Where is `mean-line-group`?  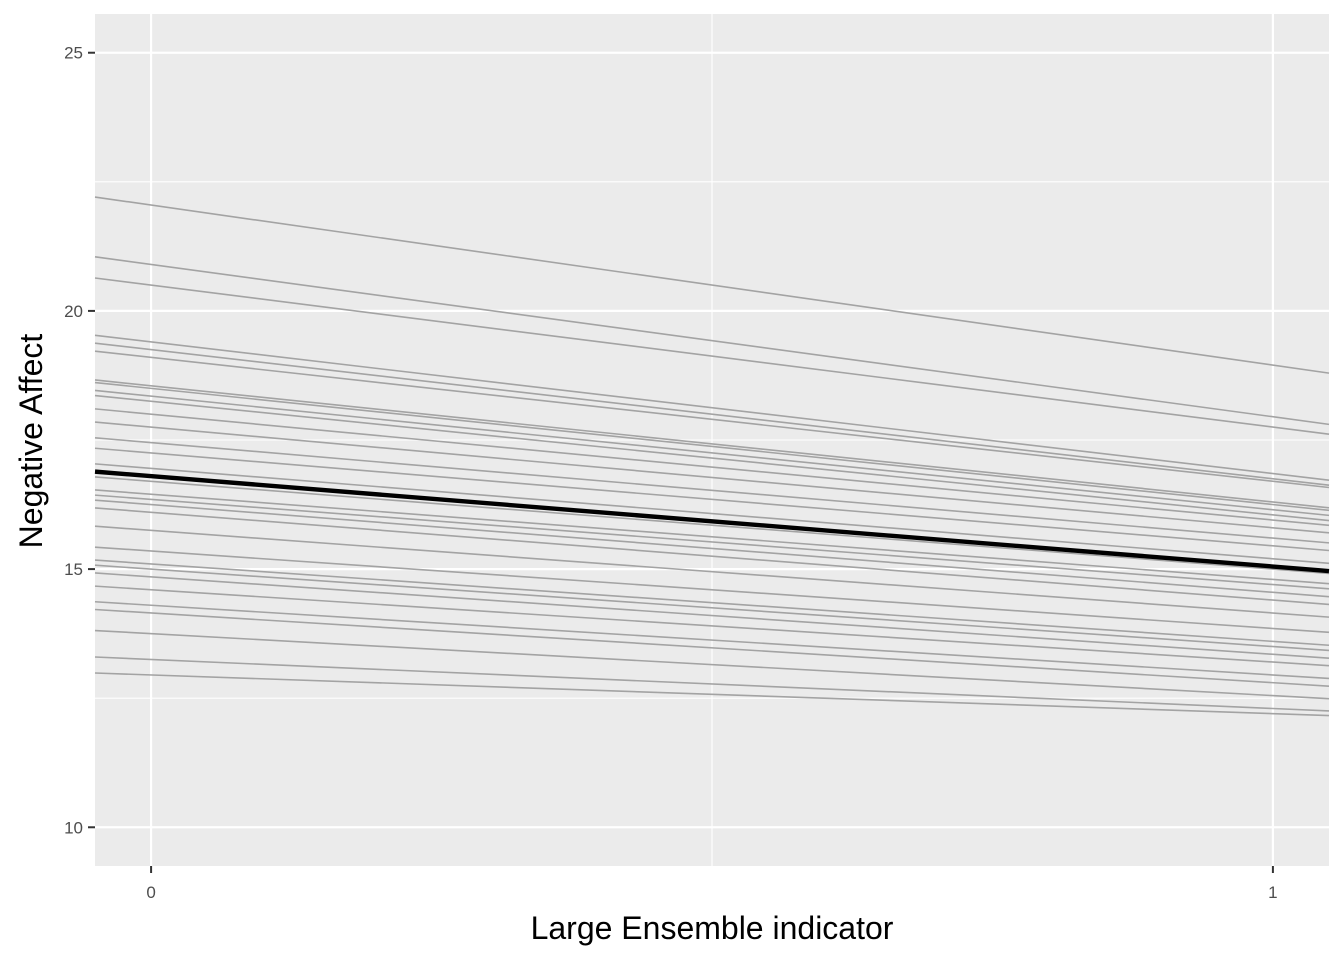
mean-line-group is located at coordinates (712, 521).